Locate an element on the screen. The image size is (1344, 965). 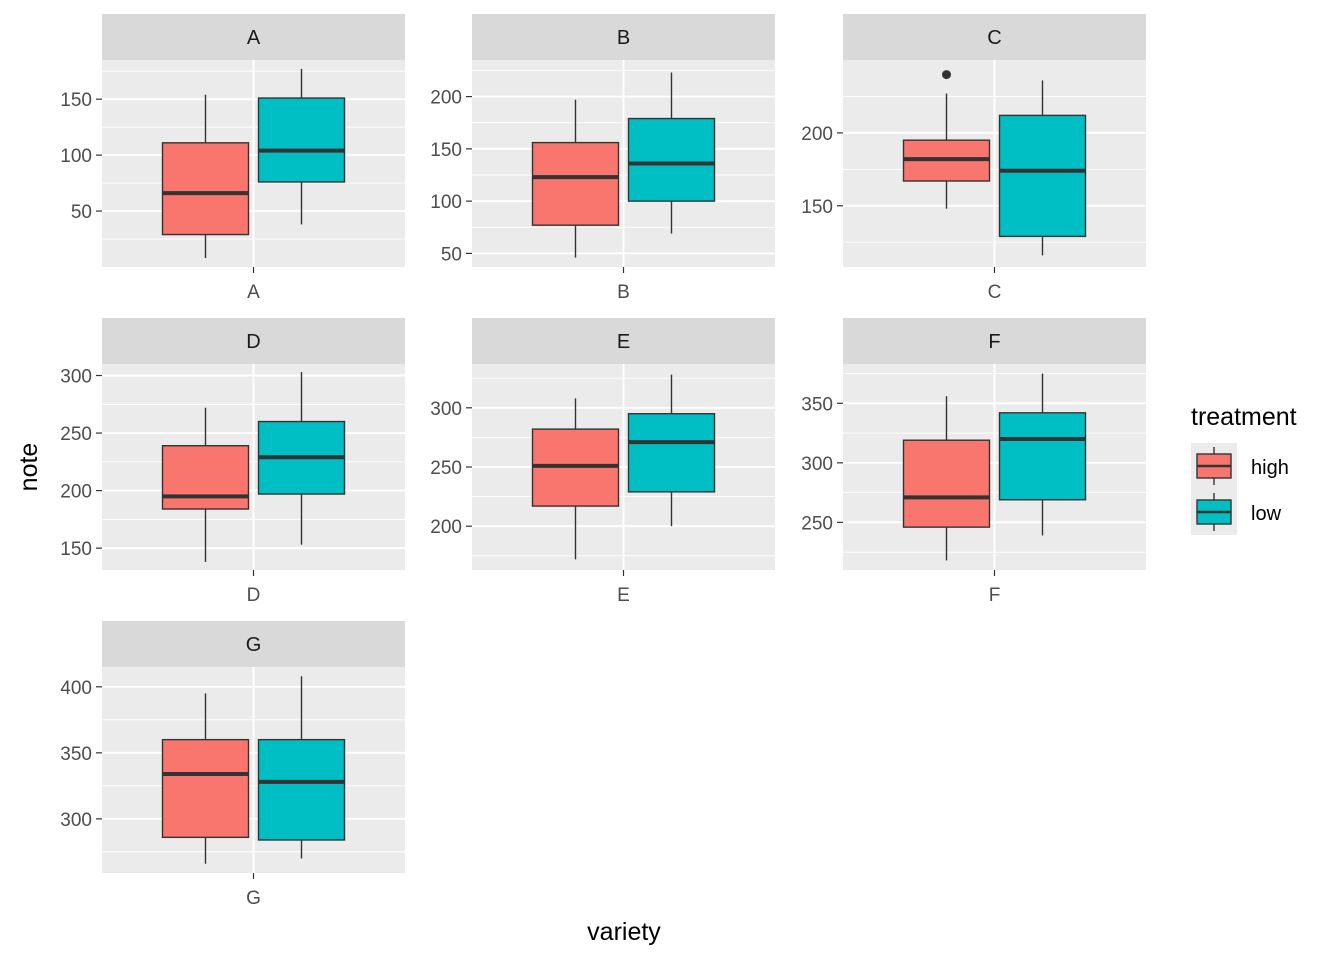
y-tick-label: 400 is located at coordinates (76, 688).